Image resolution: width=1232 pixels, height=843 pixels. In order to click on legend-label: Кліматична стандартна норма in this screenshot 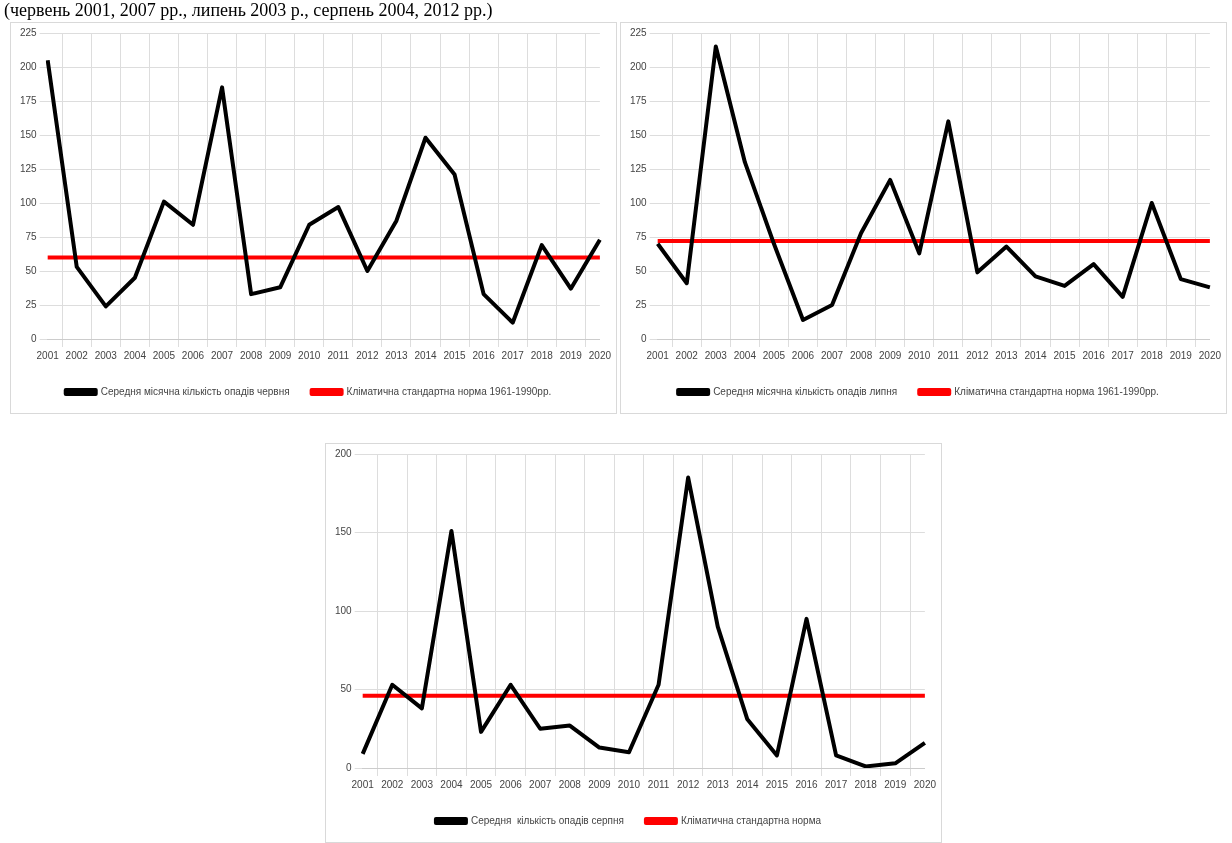, I will do `click(751, 820)`.